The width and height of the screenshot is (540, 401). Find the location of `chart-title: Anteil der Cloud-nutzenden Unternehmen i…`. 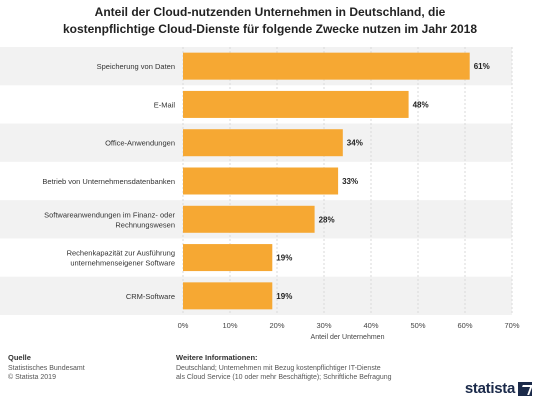

chart-title: Anteil der Cloud-nutzenden Unternehmen i… is located at coordinates (270, 21).